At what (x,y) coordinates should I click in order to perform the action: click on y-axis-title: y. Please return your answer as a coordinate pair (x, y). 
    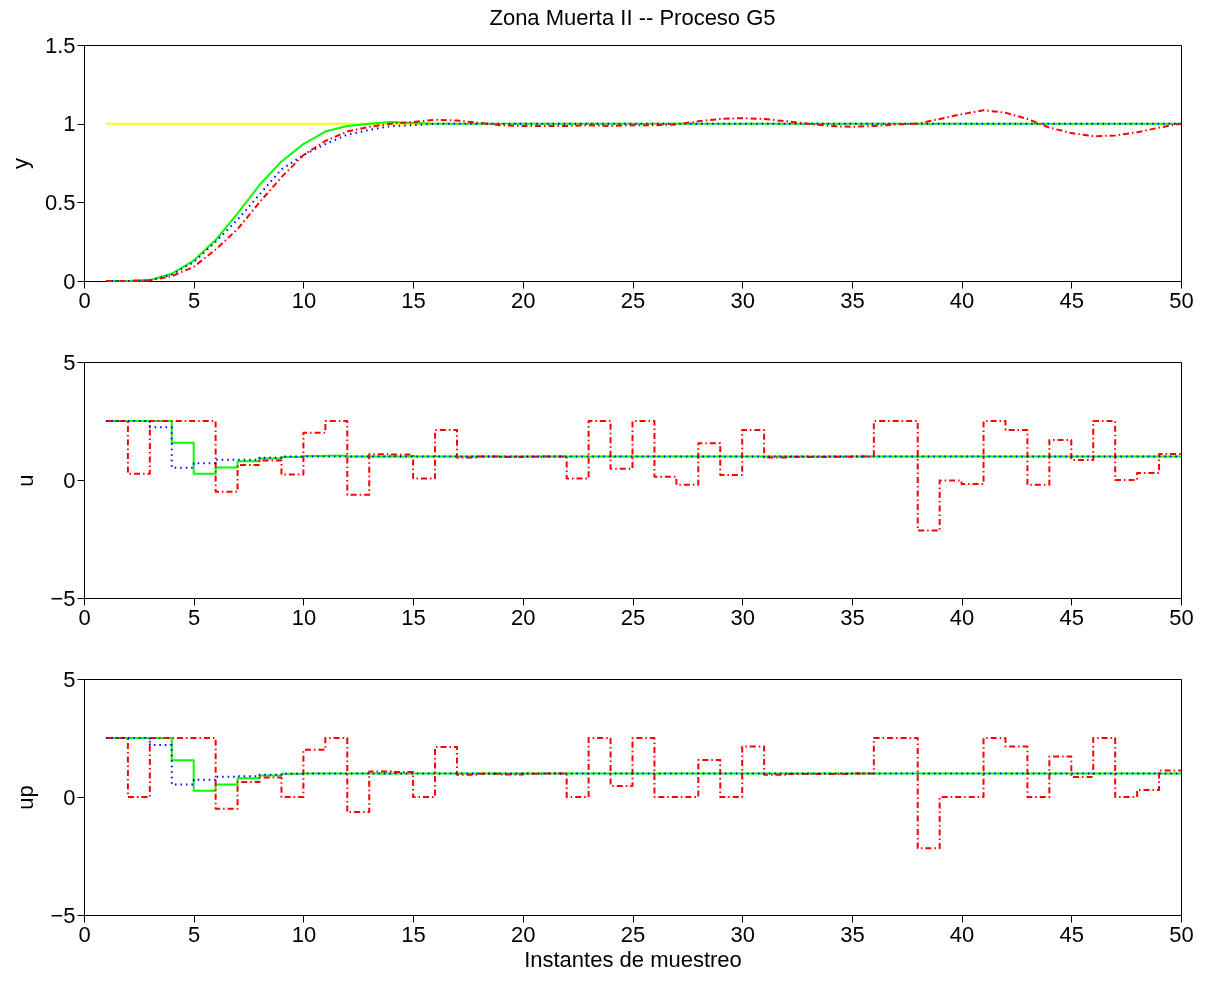
    Looking at the image, I should click on (20, 163).